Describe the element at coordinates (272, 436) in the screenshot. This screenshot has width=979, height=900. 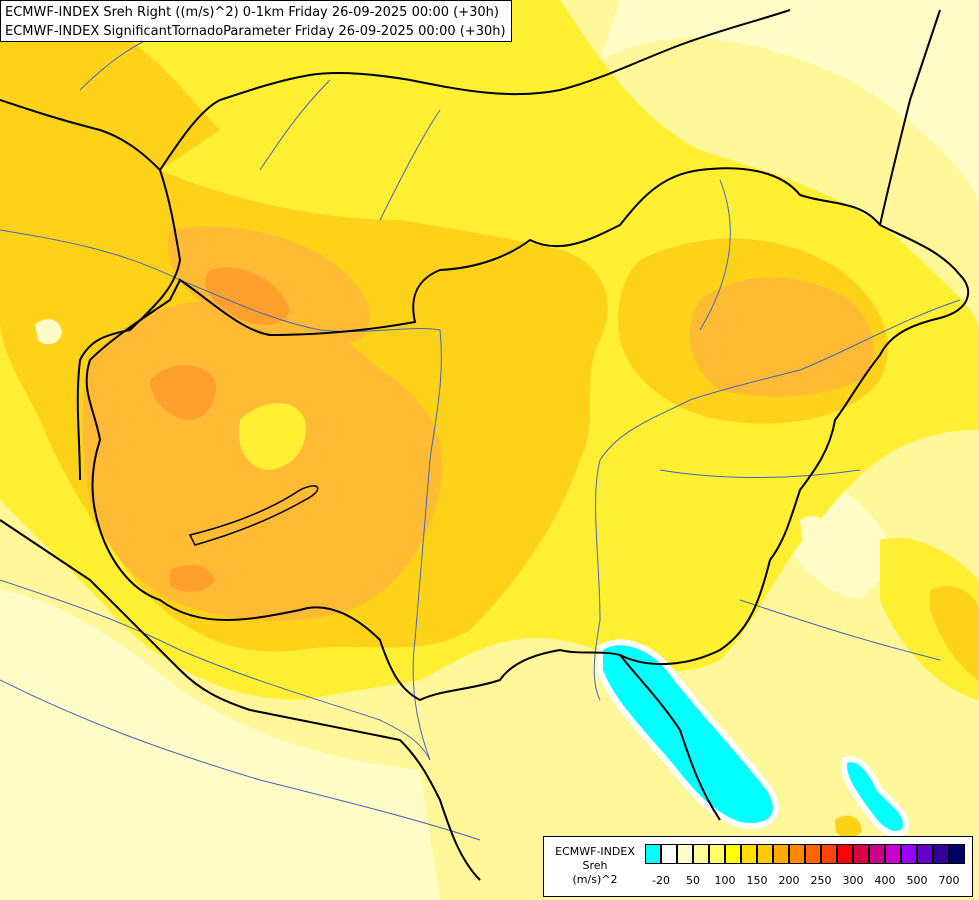
I see `yellow-patch-center` at that location.